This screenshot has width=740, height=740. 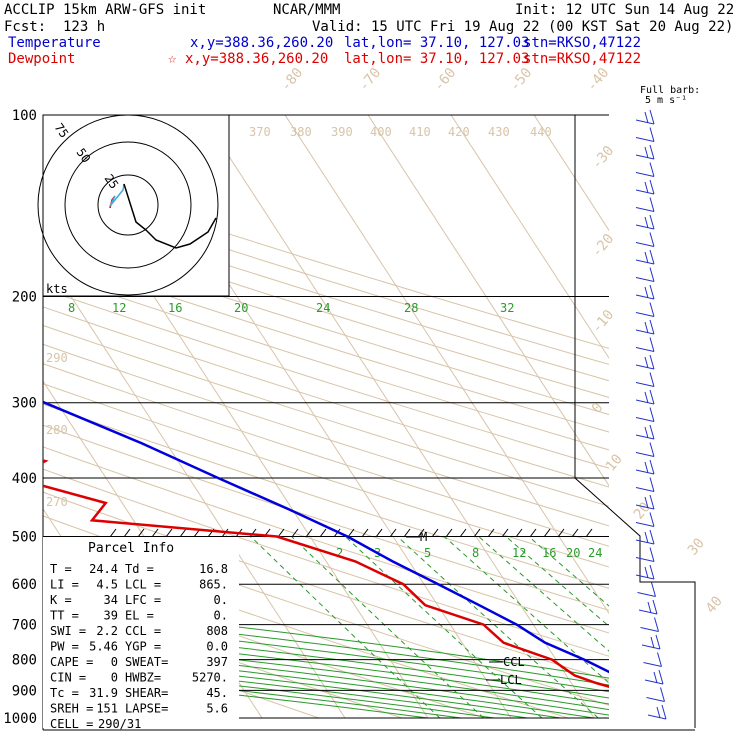 What do you see at coordinates (213, 569) in the screenshot?
I see `parcel-value: 16.8` at bounding box center [213, 569].